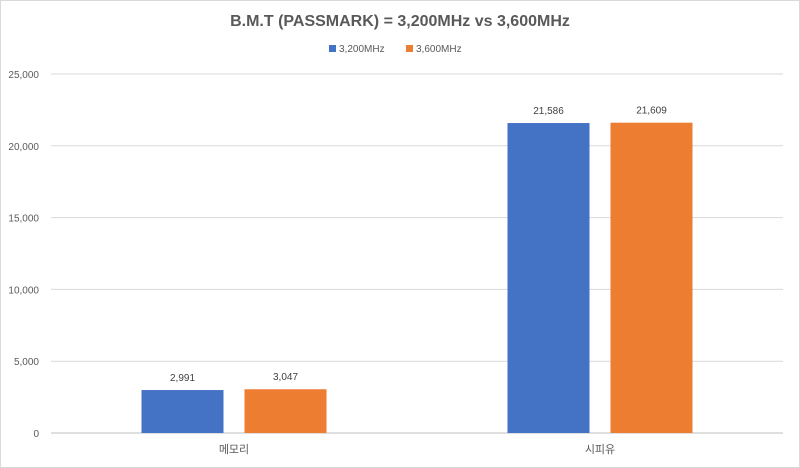  What do you see at coordinates (417, 449) in the screenshot?
I see `x-axis: 메모리 시피유` at bounding box center [417, 449].